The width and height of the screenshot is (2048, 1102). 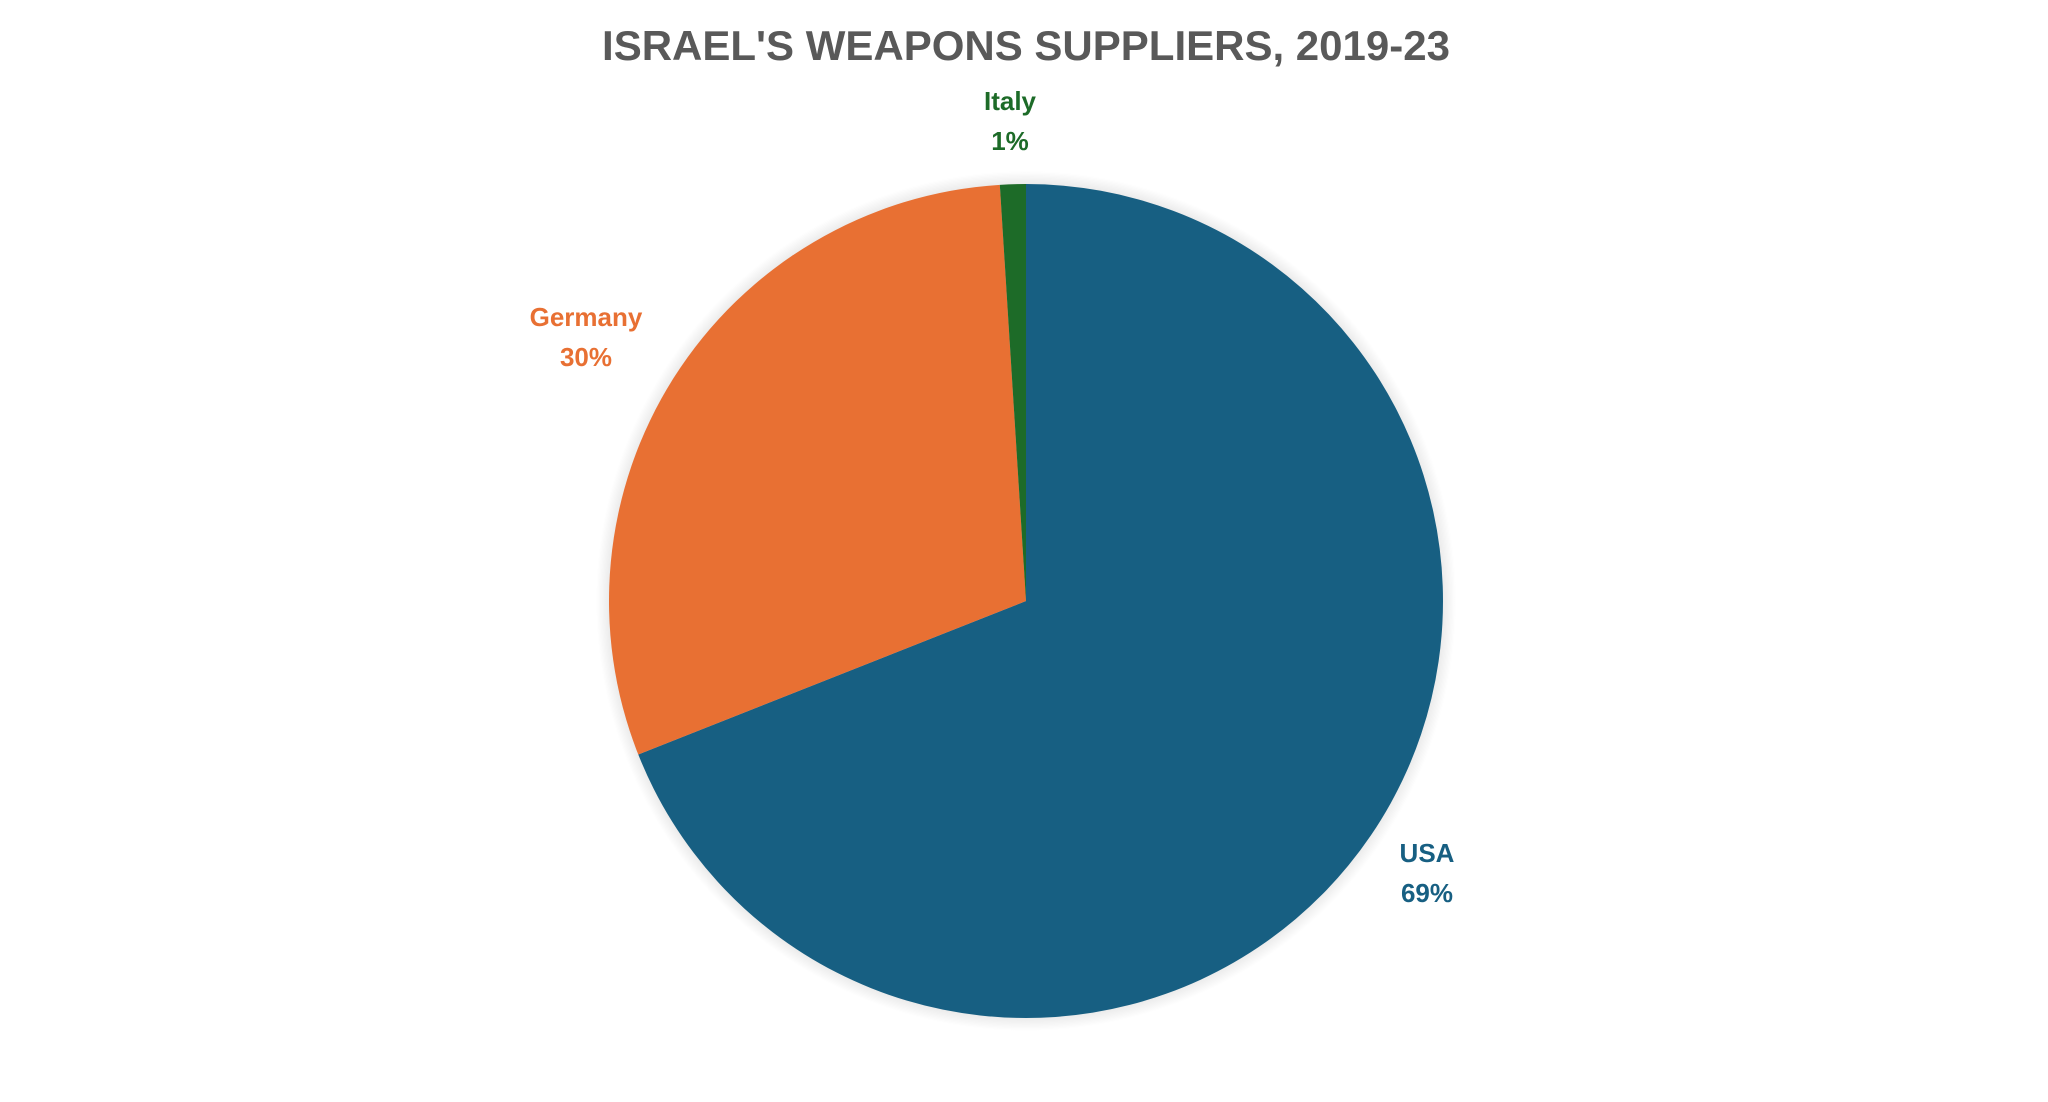 I want to click on slice-label-germany: Germany, so click(x=586, y=317).